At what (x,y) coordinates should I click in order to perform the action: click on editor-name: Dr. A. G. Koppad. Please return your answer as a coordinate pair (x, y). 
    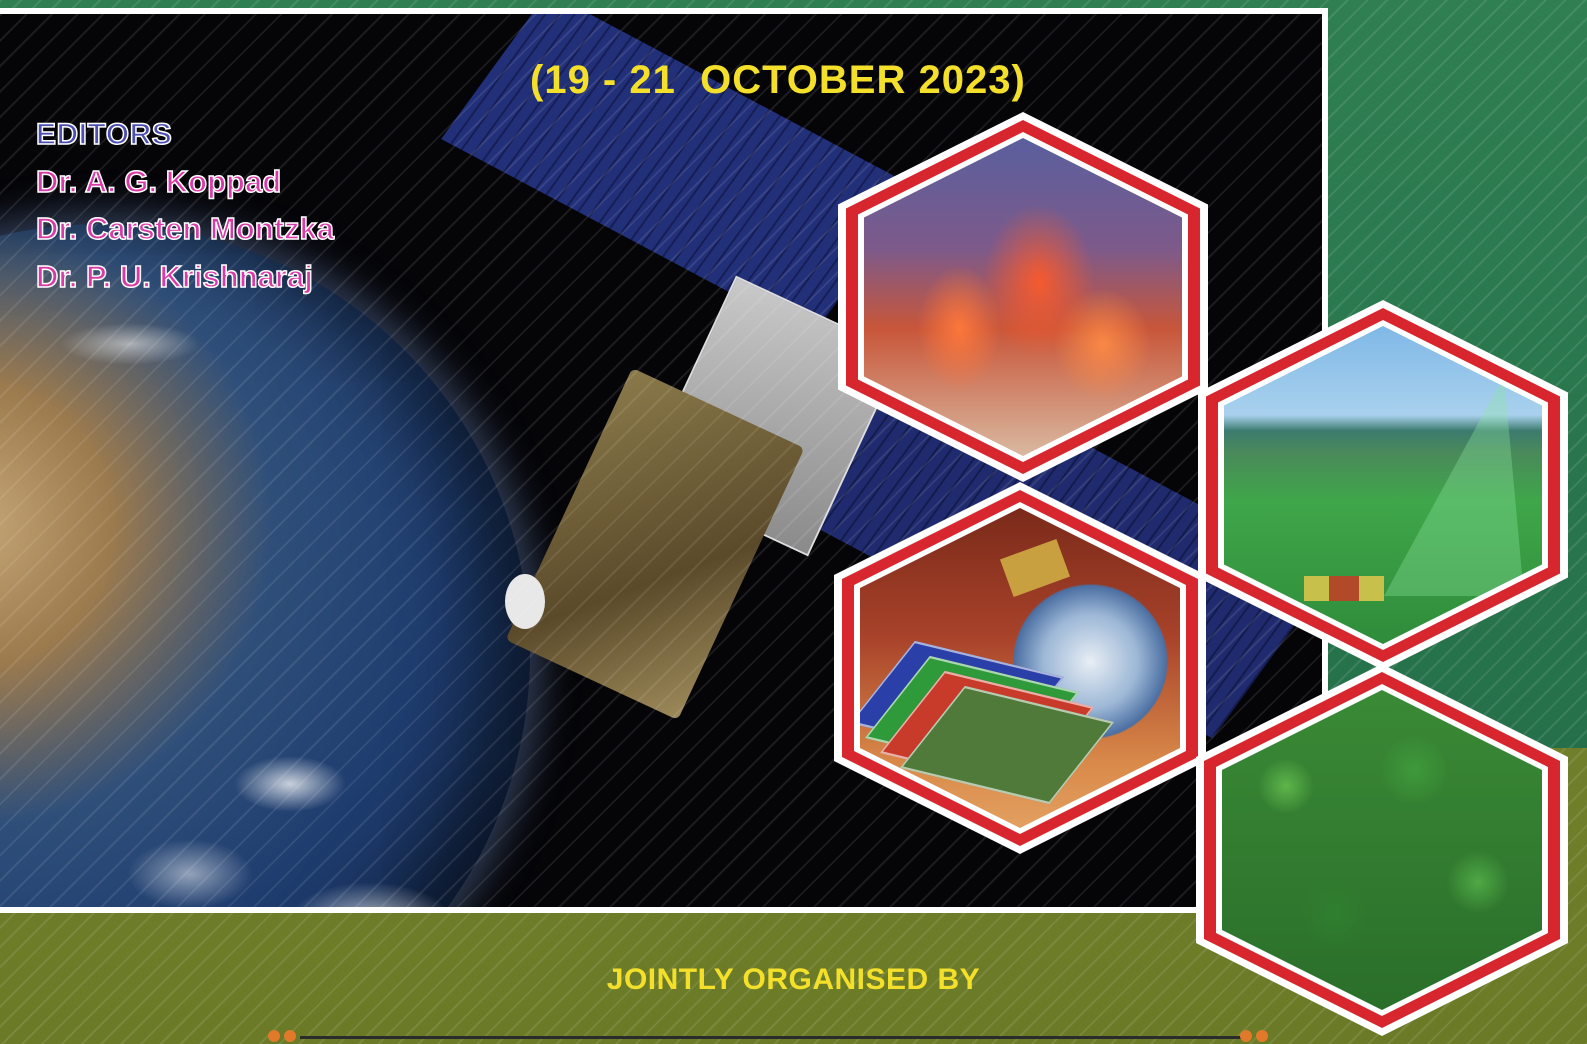
    Looking at the image, I should click on (158, 181).